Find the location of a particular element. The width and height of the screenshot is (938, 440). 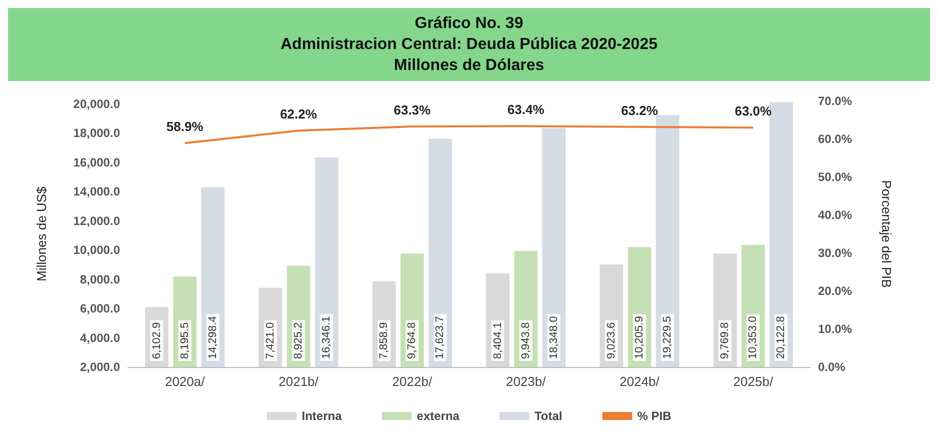

data-label: 10,205.9 is located at coordinates (640, 337).